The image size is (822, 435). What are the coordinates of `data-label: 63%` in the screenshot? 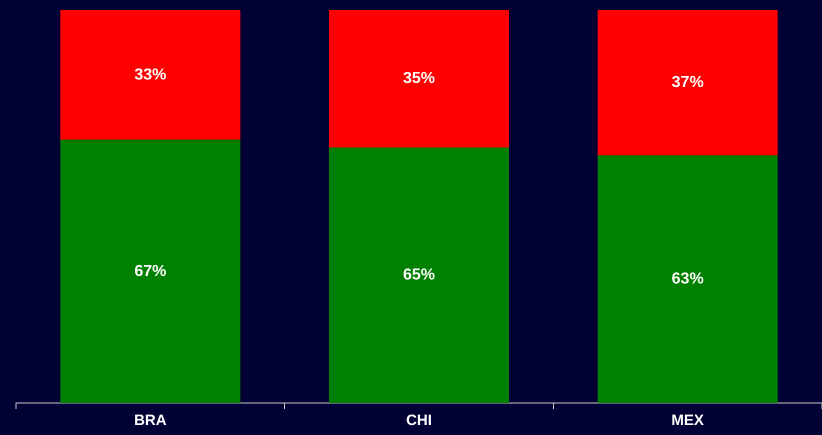 It's located at (688, 279).